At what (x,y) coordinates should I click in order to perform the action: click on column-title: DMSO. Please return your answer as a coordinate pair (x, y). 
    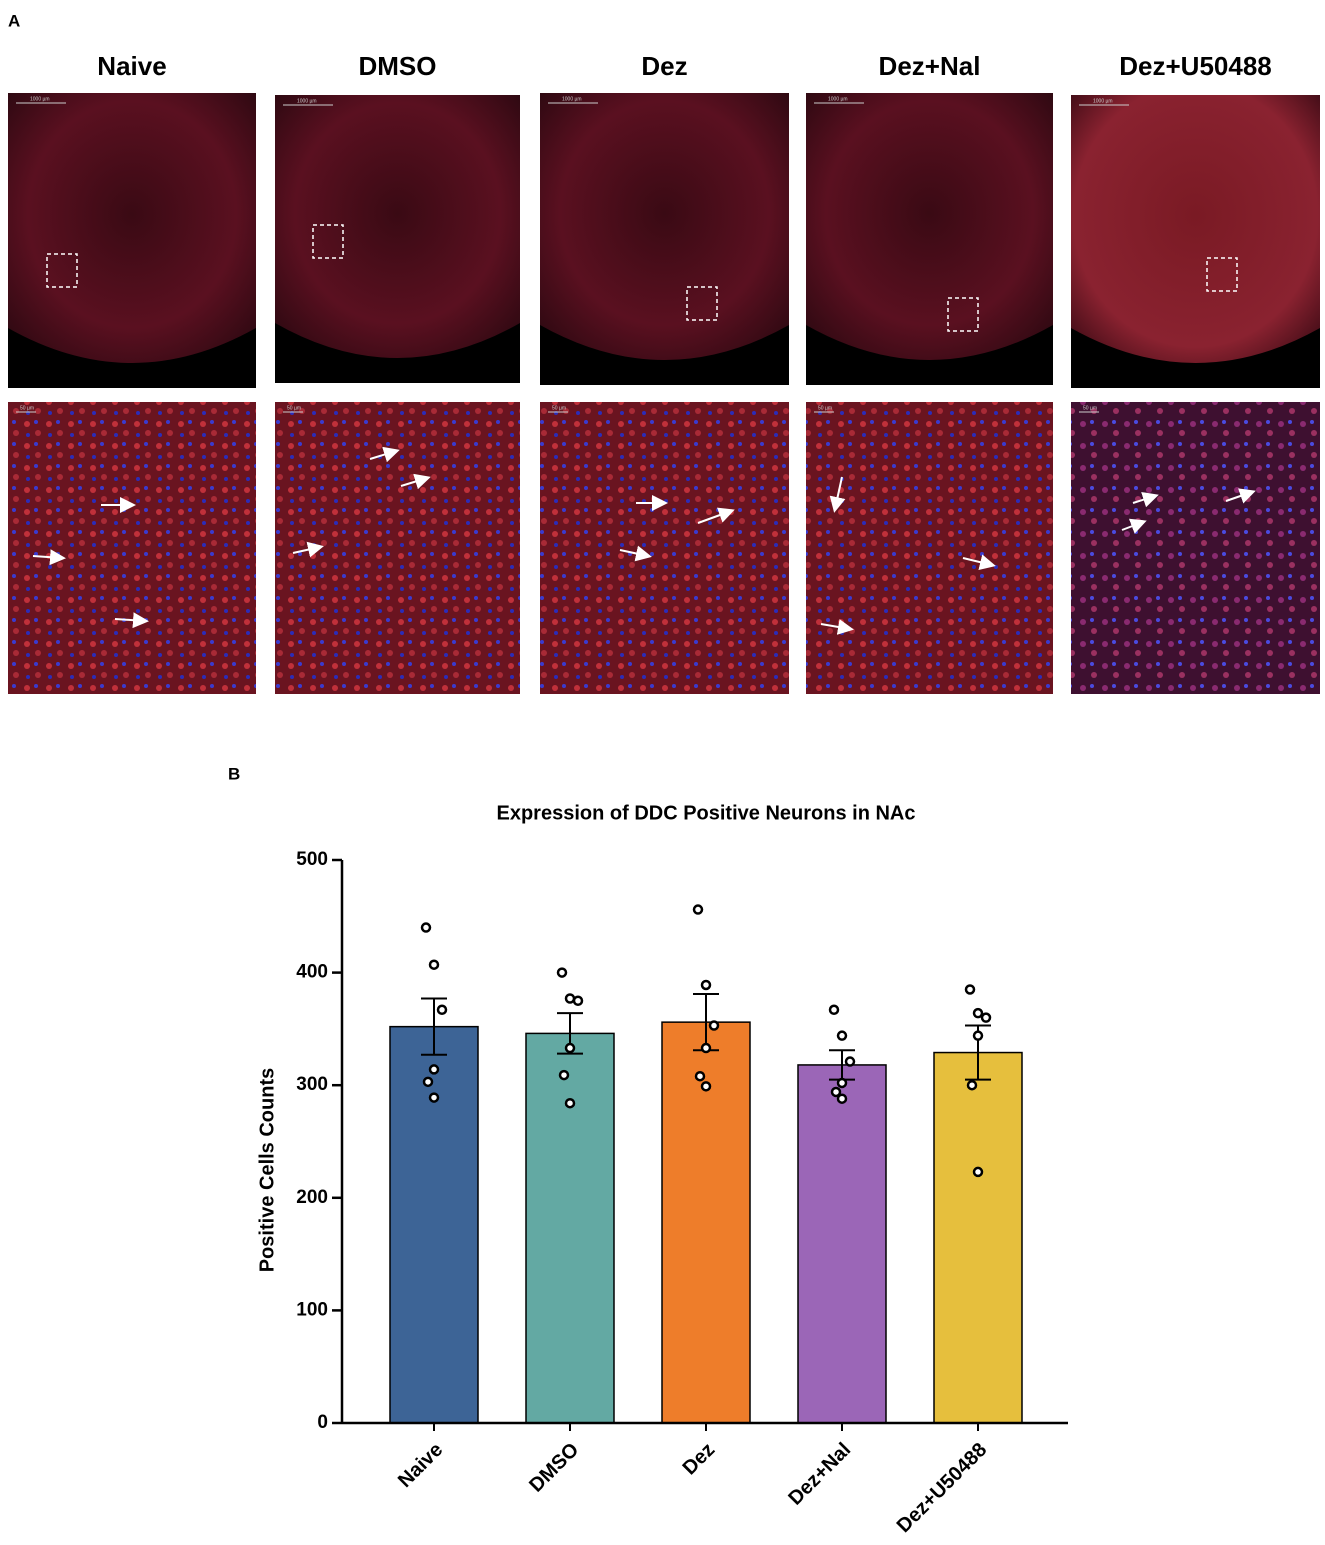
    Looking at the image, I should click on (398, 66).